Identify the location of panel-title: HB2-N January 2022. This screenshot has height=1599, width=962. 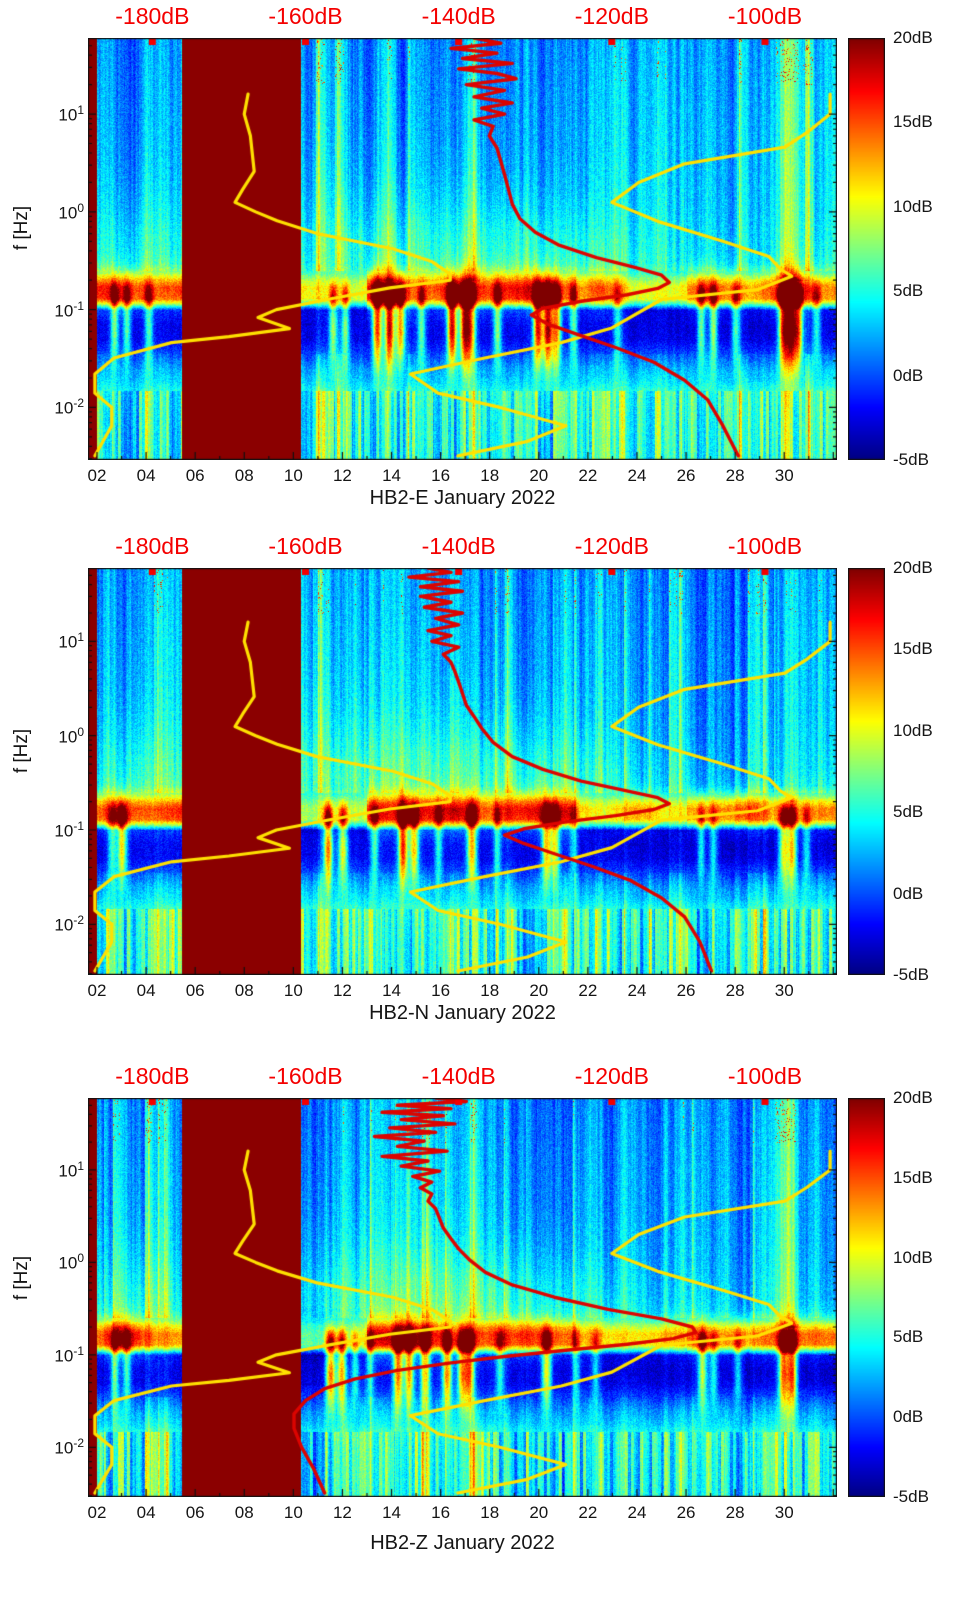
(462, 1013).